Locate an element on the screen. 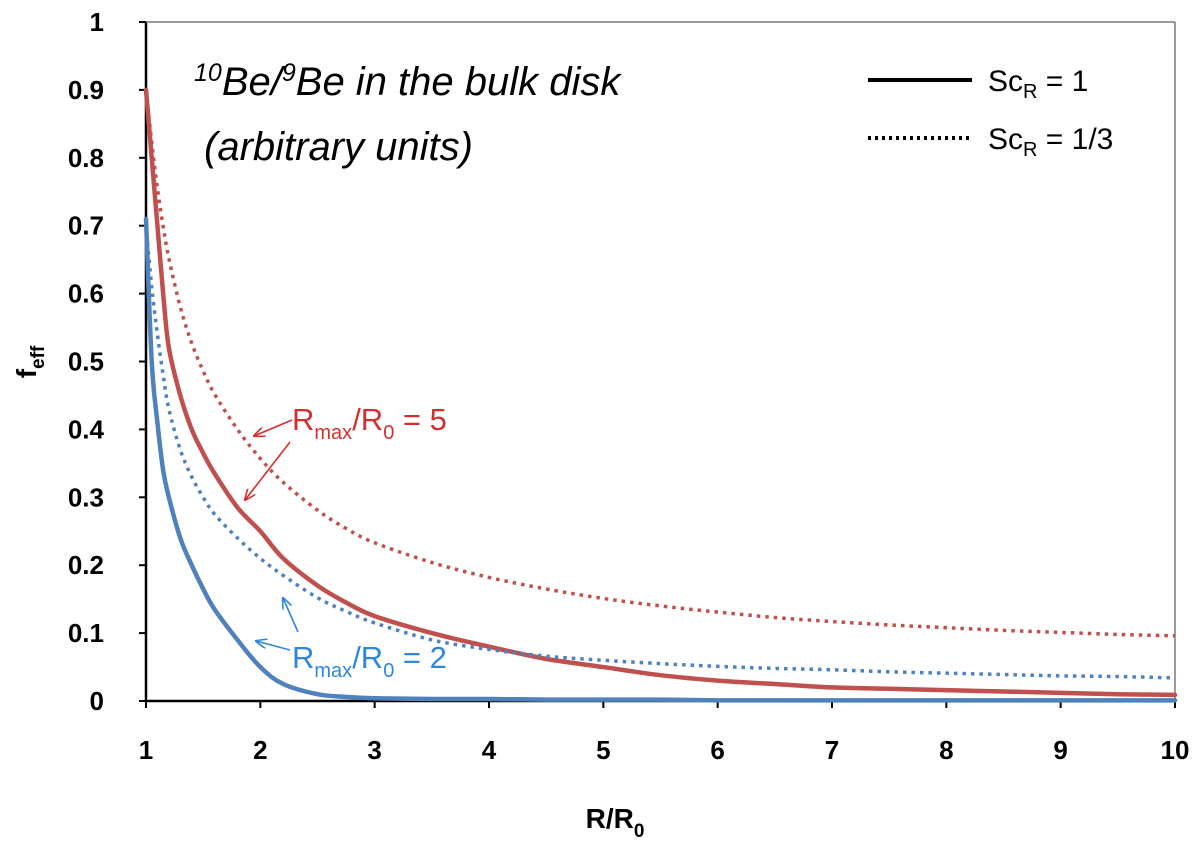  x-axis-label: R/R0 is located at coordinates (615, 822).